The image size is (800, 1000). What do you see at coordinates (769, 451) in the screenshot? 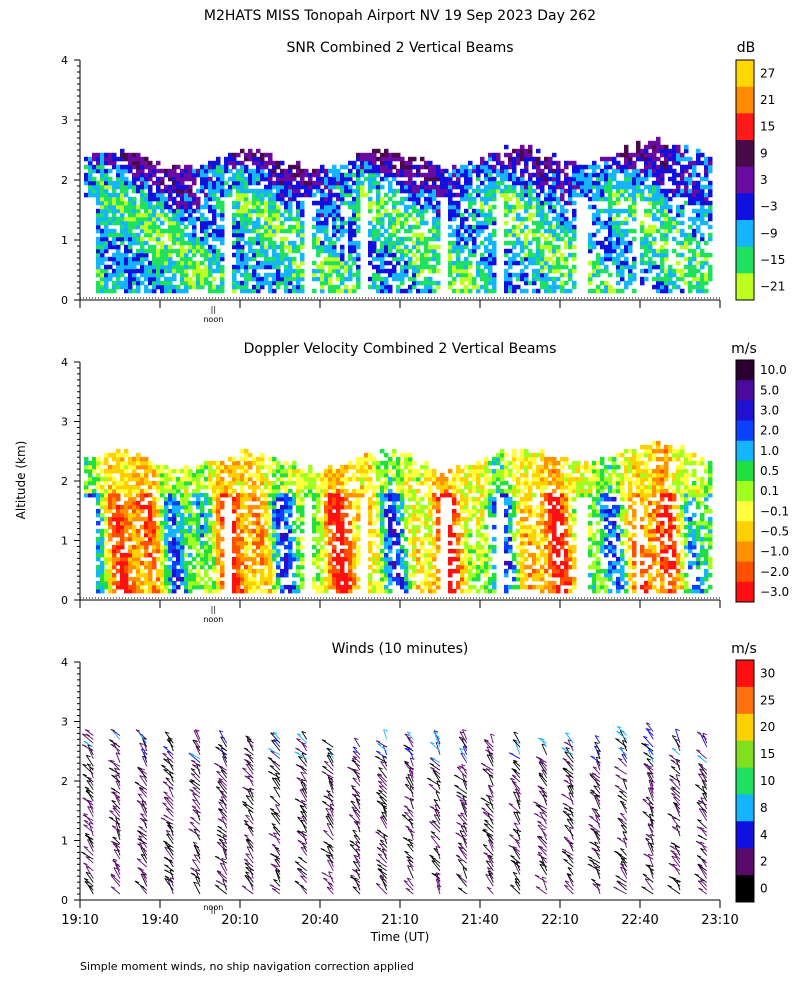
I see `colorbar-label: 1.0` at bounding box center [769, 451].